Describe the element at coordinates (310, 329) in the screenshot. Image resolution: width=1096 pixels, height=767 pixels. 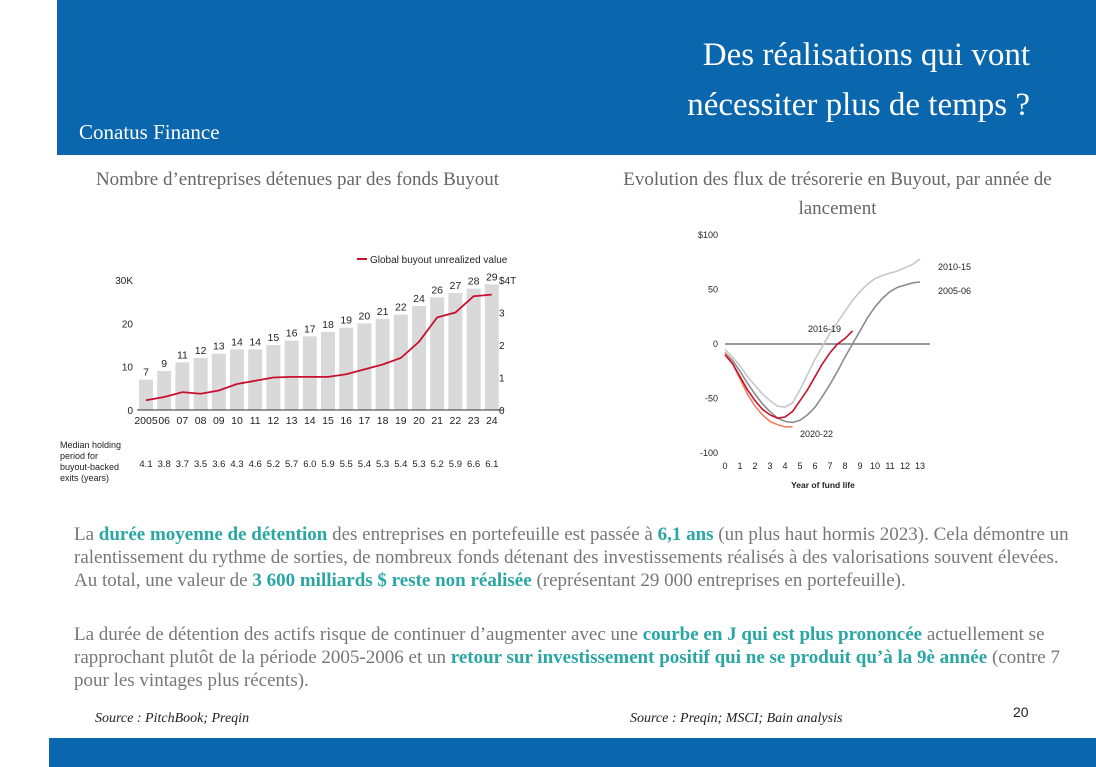
I see `bar-value-label: 17` at that location.